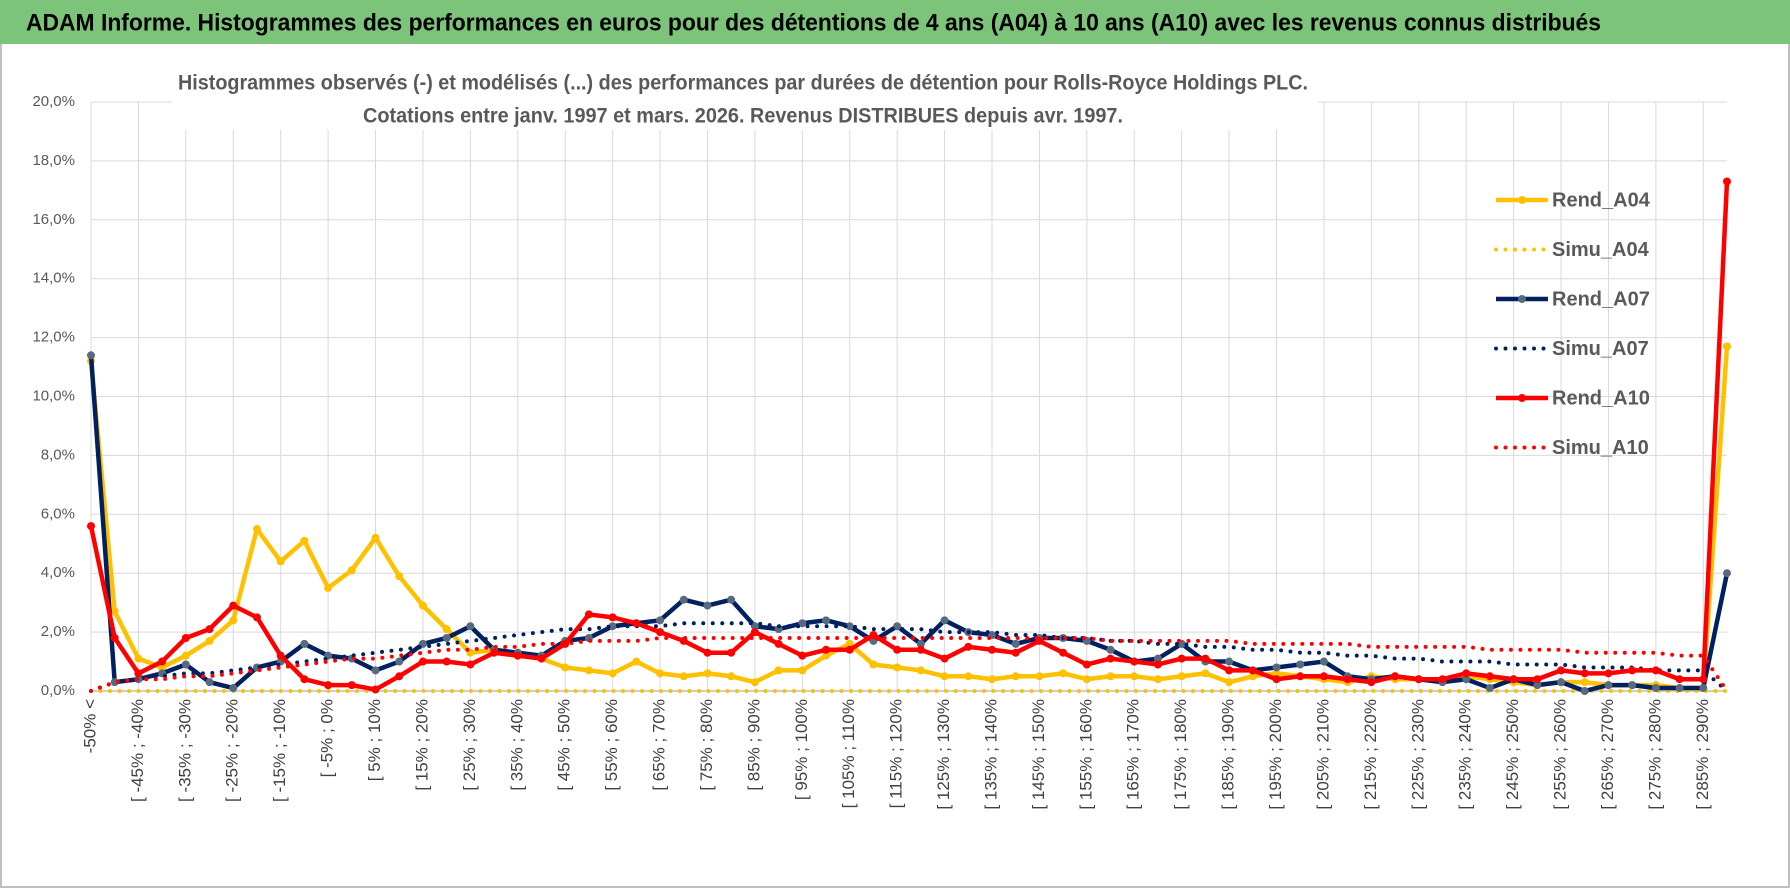 The height and width of the screenshot is (888, 1790). Describe the element at coordinates (564, 745) in the screenshot. I see `x-tick-label: [ 45% ; 50%` at that location.